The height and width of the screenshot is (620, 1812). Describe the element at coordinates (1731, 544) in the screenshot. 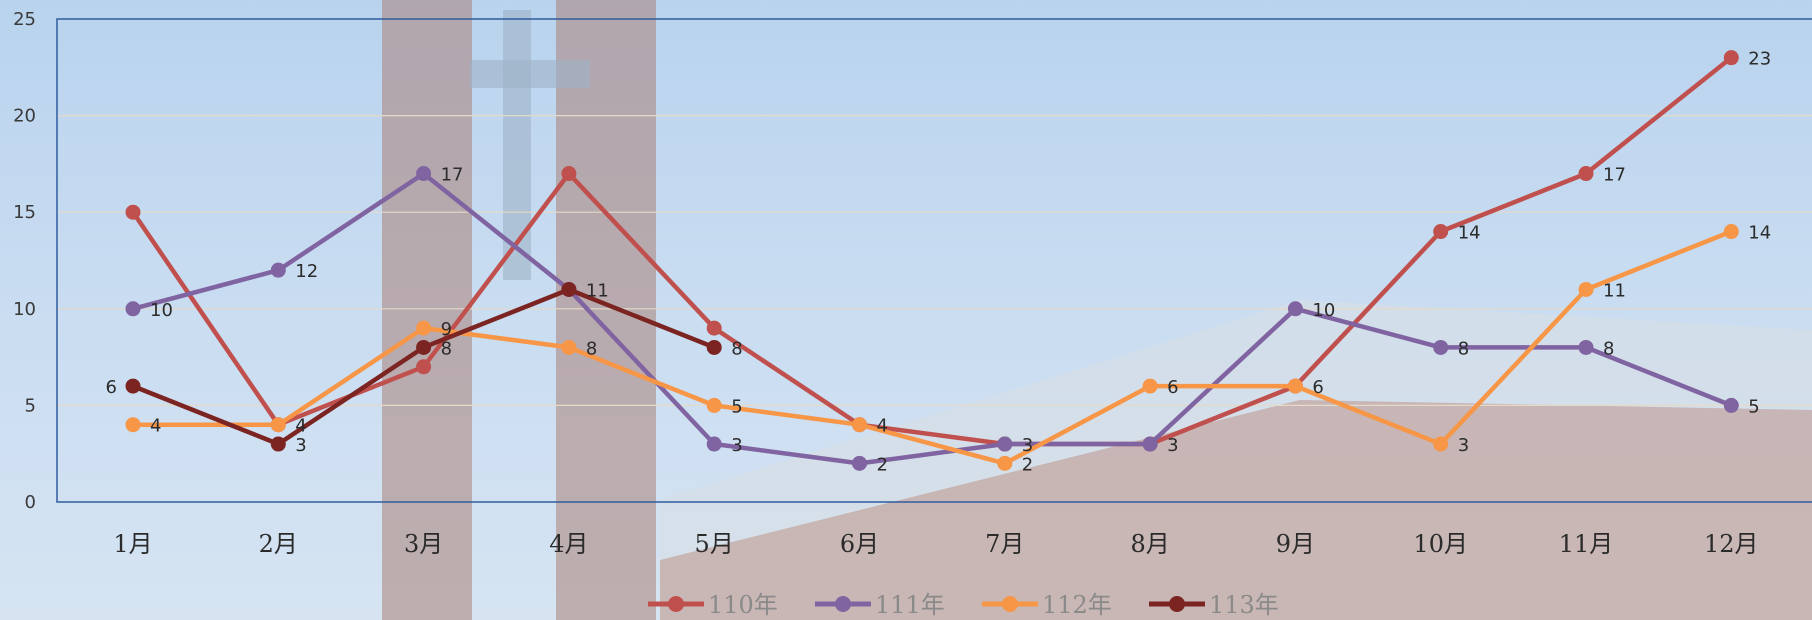

I see `x-tick-label: 12月` at that location.